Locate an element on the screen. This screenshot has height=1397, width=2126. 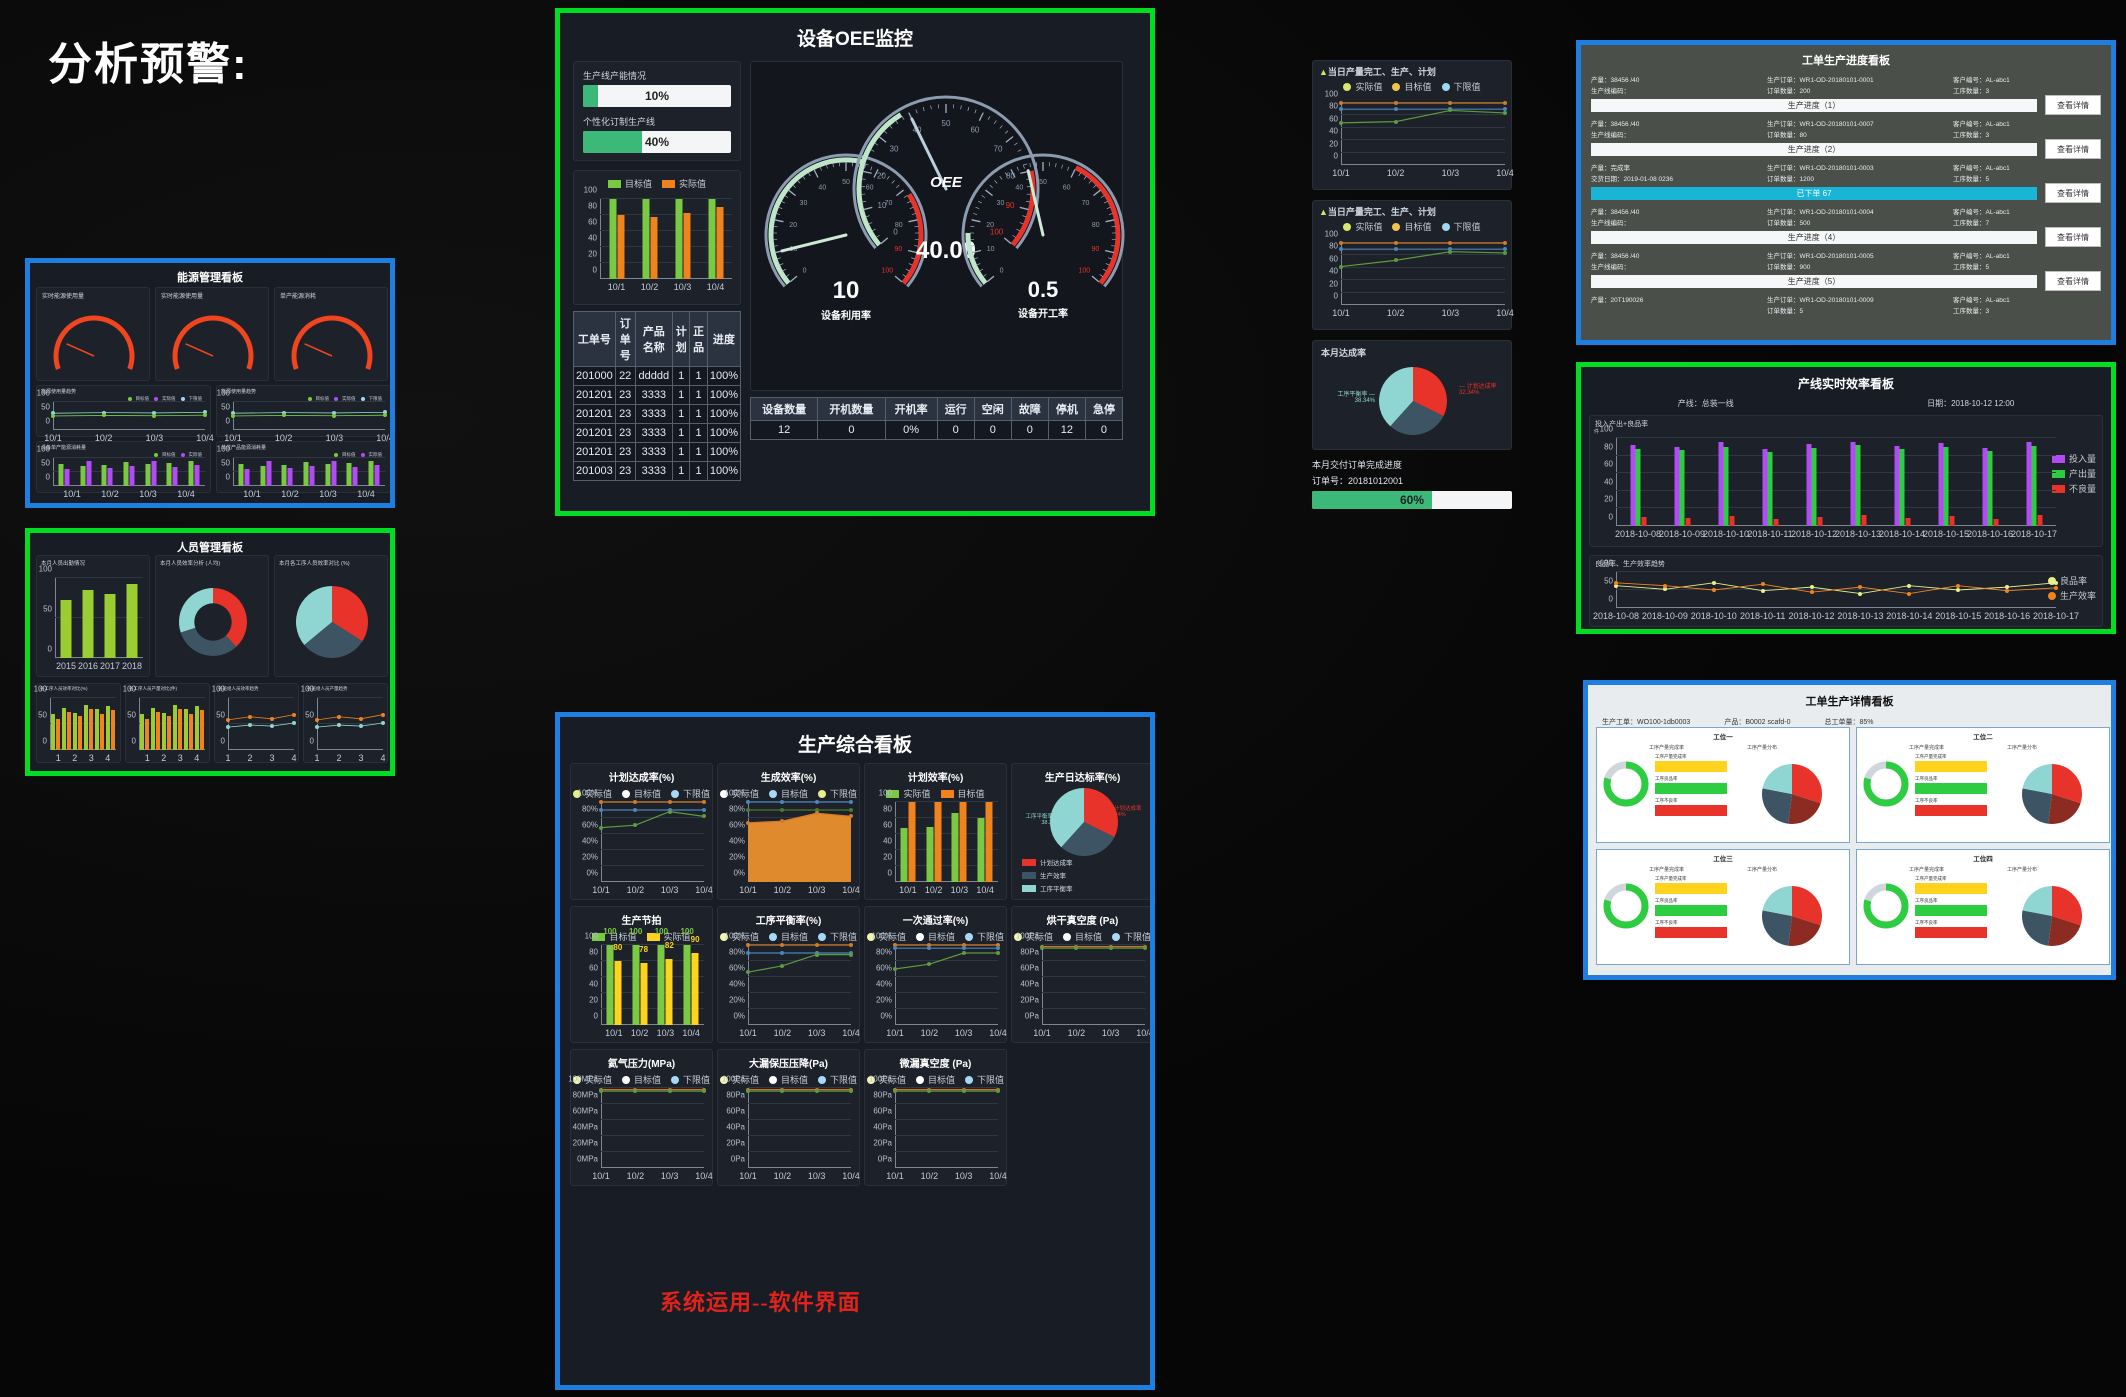
pie-legend-item: 计划达成率 is located at coordinates (1047, 862).